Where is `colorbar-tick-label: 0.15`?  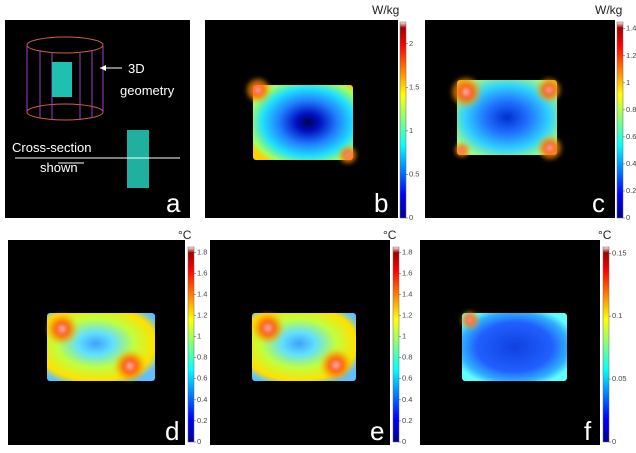 colorbar-tick-label: 0.15 is located at coordinates (619, 252).